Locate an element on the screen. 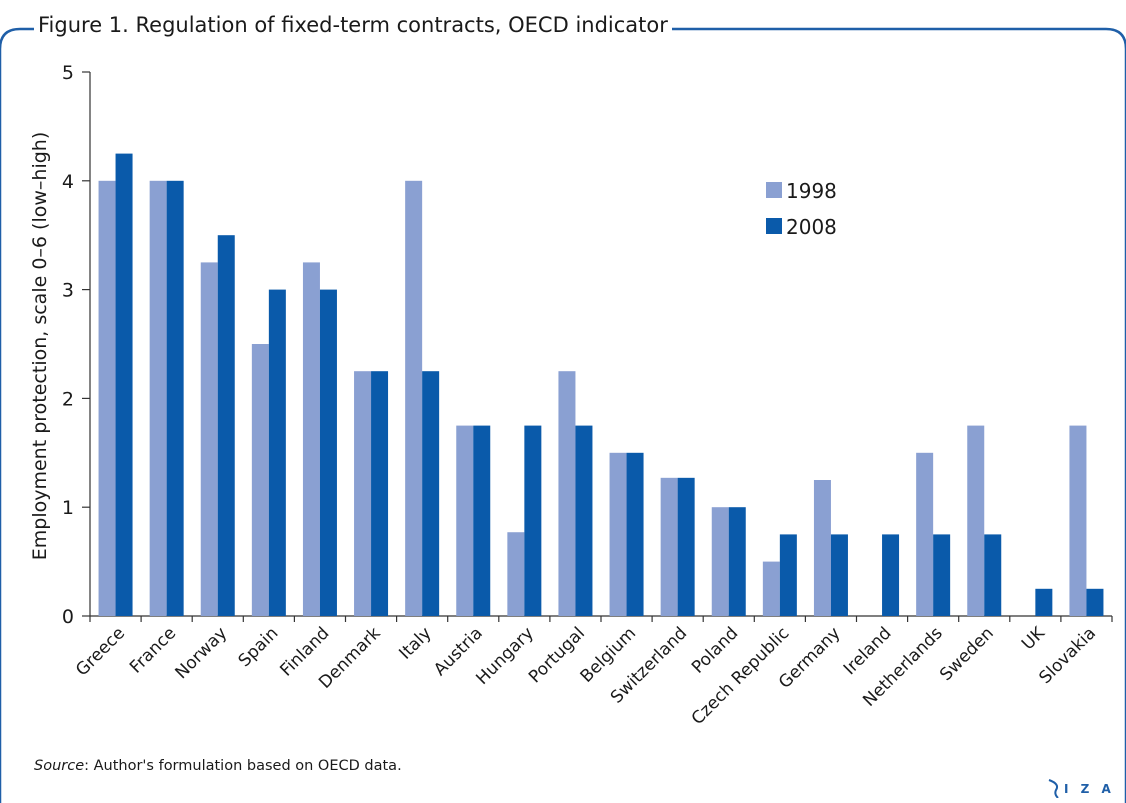 The height and width of the screenshot is (803, 1126). iza-logo-text: I Z A is located at coordinates (1089, 789).